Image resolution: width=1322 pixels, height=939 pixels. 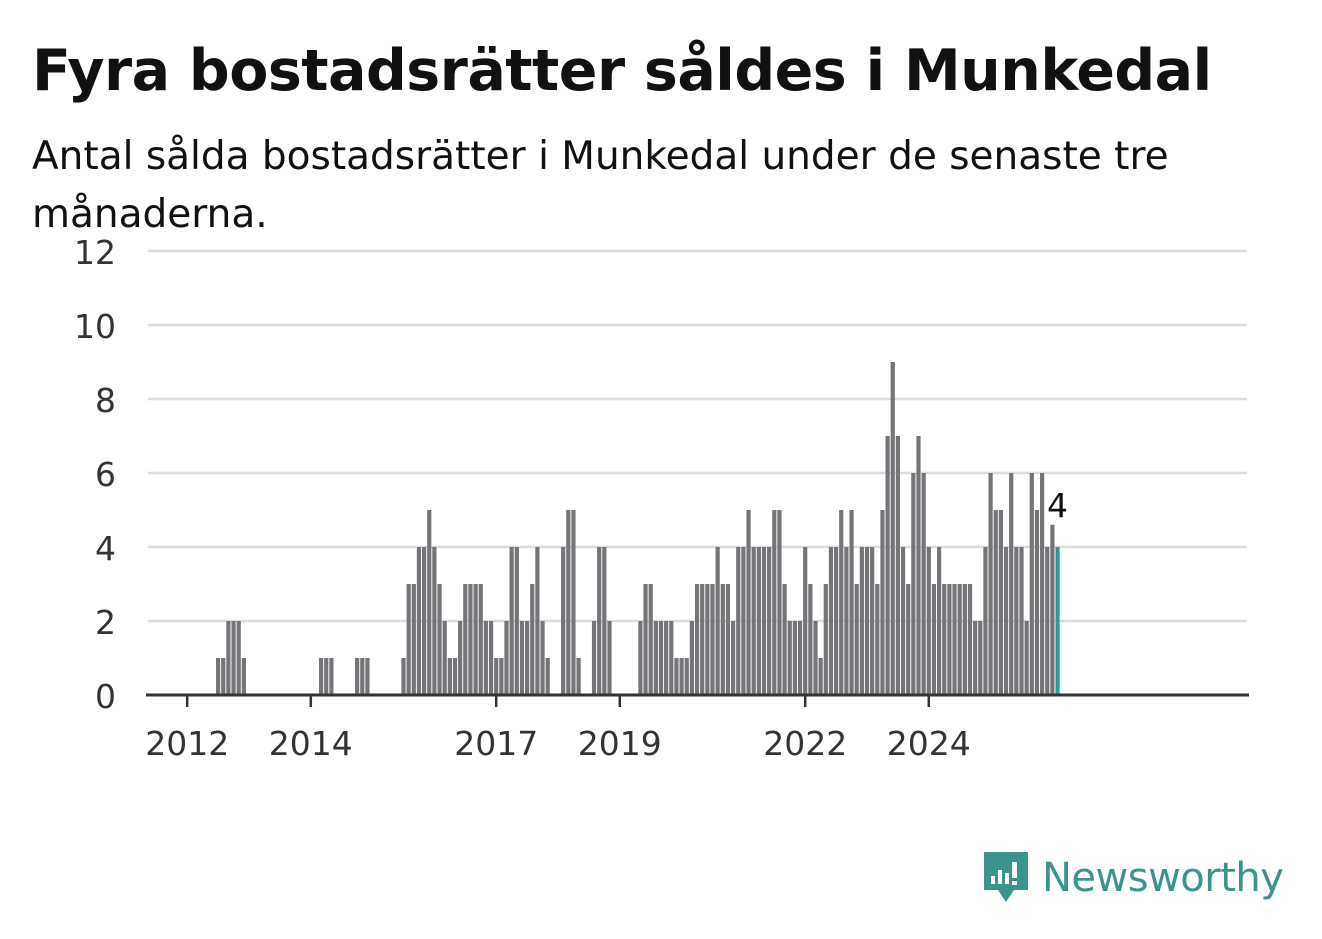 What do you see at coordinates (1006, 877) in the screenshot?
I see `newsworthy-logo-icon` at bounding box center [1006, 877].